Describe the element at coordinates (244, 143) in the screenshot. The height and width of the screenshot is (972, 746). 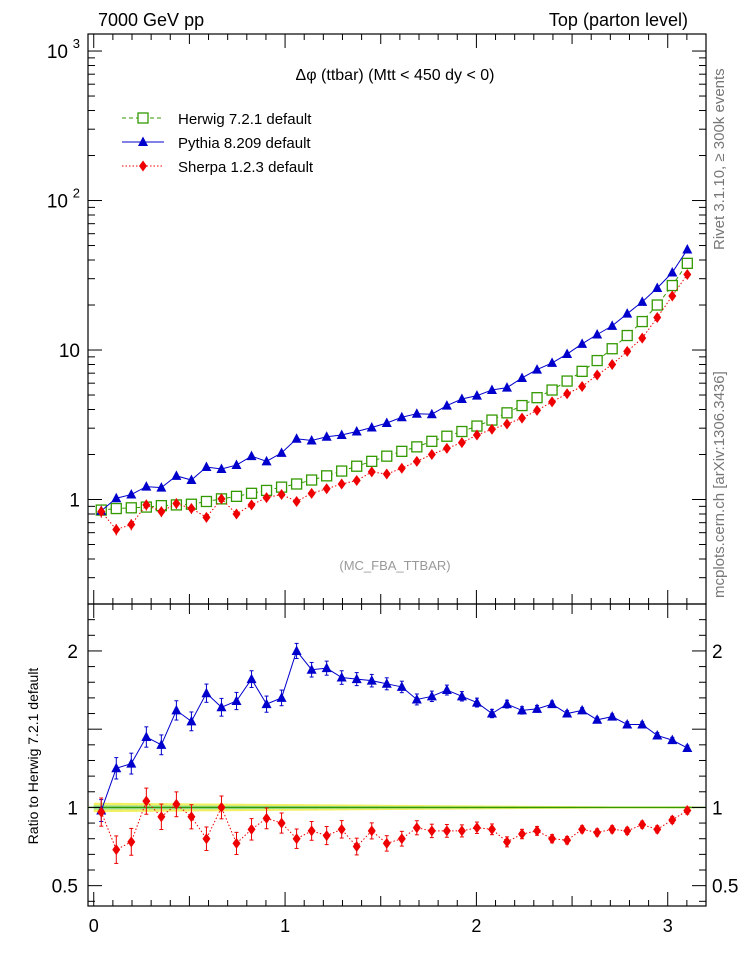
I see `legend-label: Pythia 8.209 default` at that location.